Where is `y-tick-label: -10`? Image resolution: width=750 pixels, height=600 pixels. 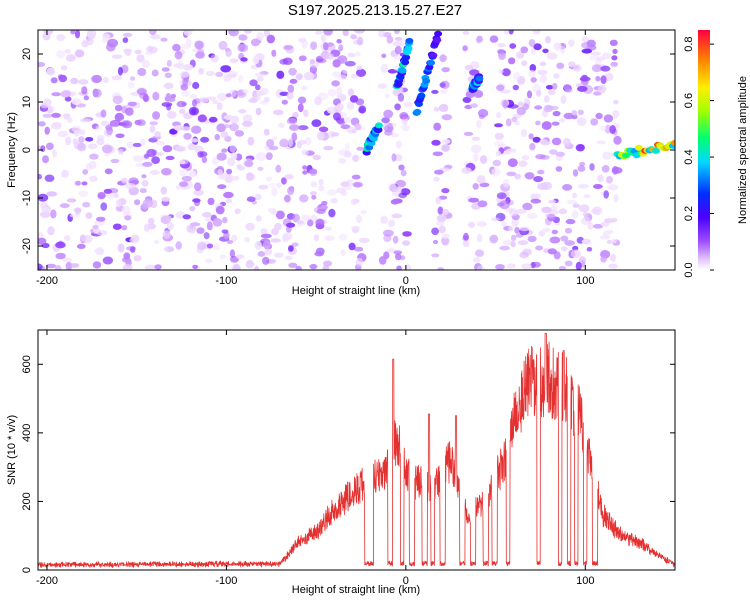
y-tick-label: -10 is located at coordinates (27, 198).